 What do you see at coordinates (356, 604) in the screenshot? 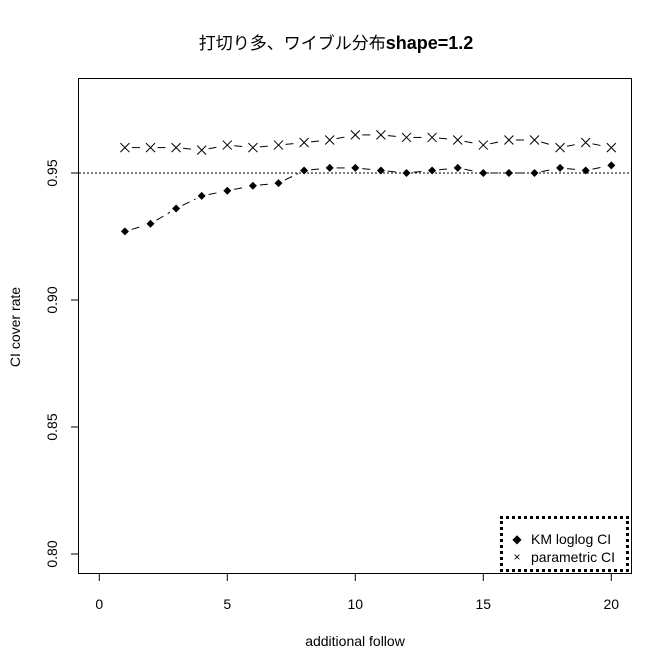
I see `x-tick-label: 10` at bounding box center [356, 604].